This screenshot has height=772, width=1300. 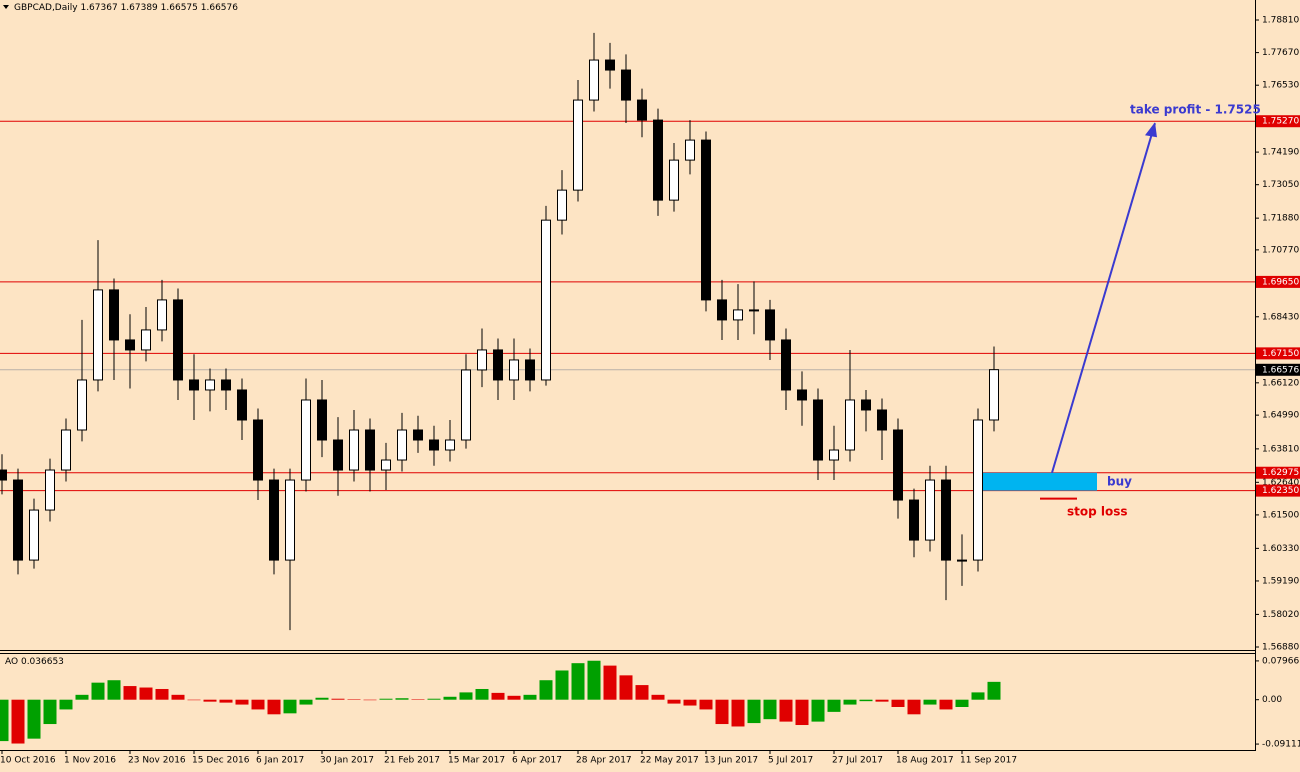 I want to click on x-tick-label: 10 Oct 2016, so click(x=28, y=761).